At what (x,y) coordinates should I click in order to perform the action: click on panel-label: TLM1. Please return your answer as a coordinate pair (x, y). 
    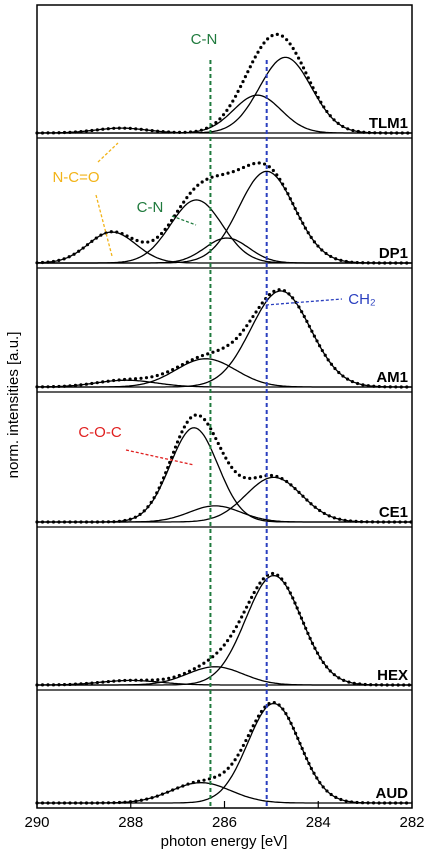
    Looking at the image, I should click on (388, 123).